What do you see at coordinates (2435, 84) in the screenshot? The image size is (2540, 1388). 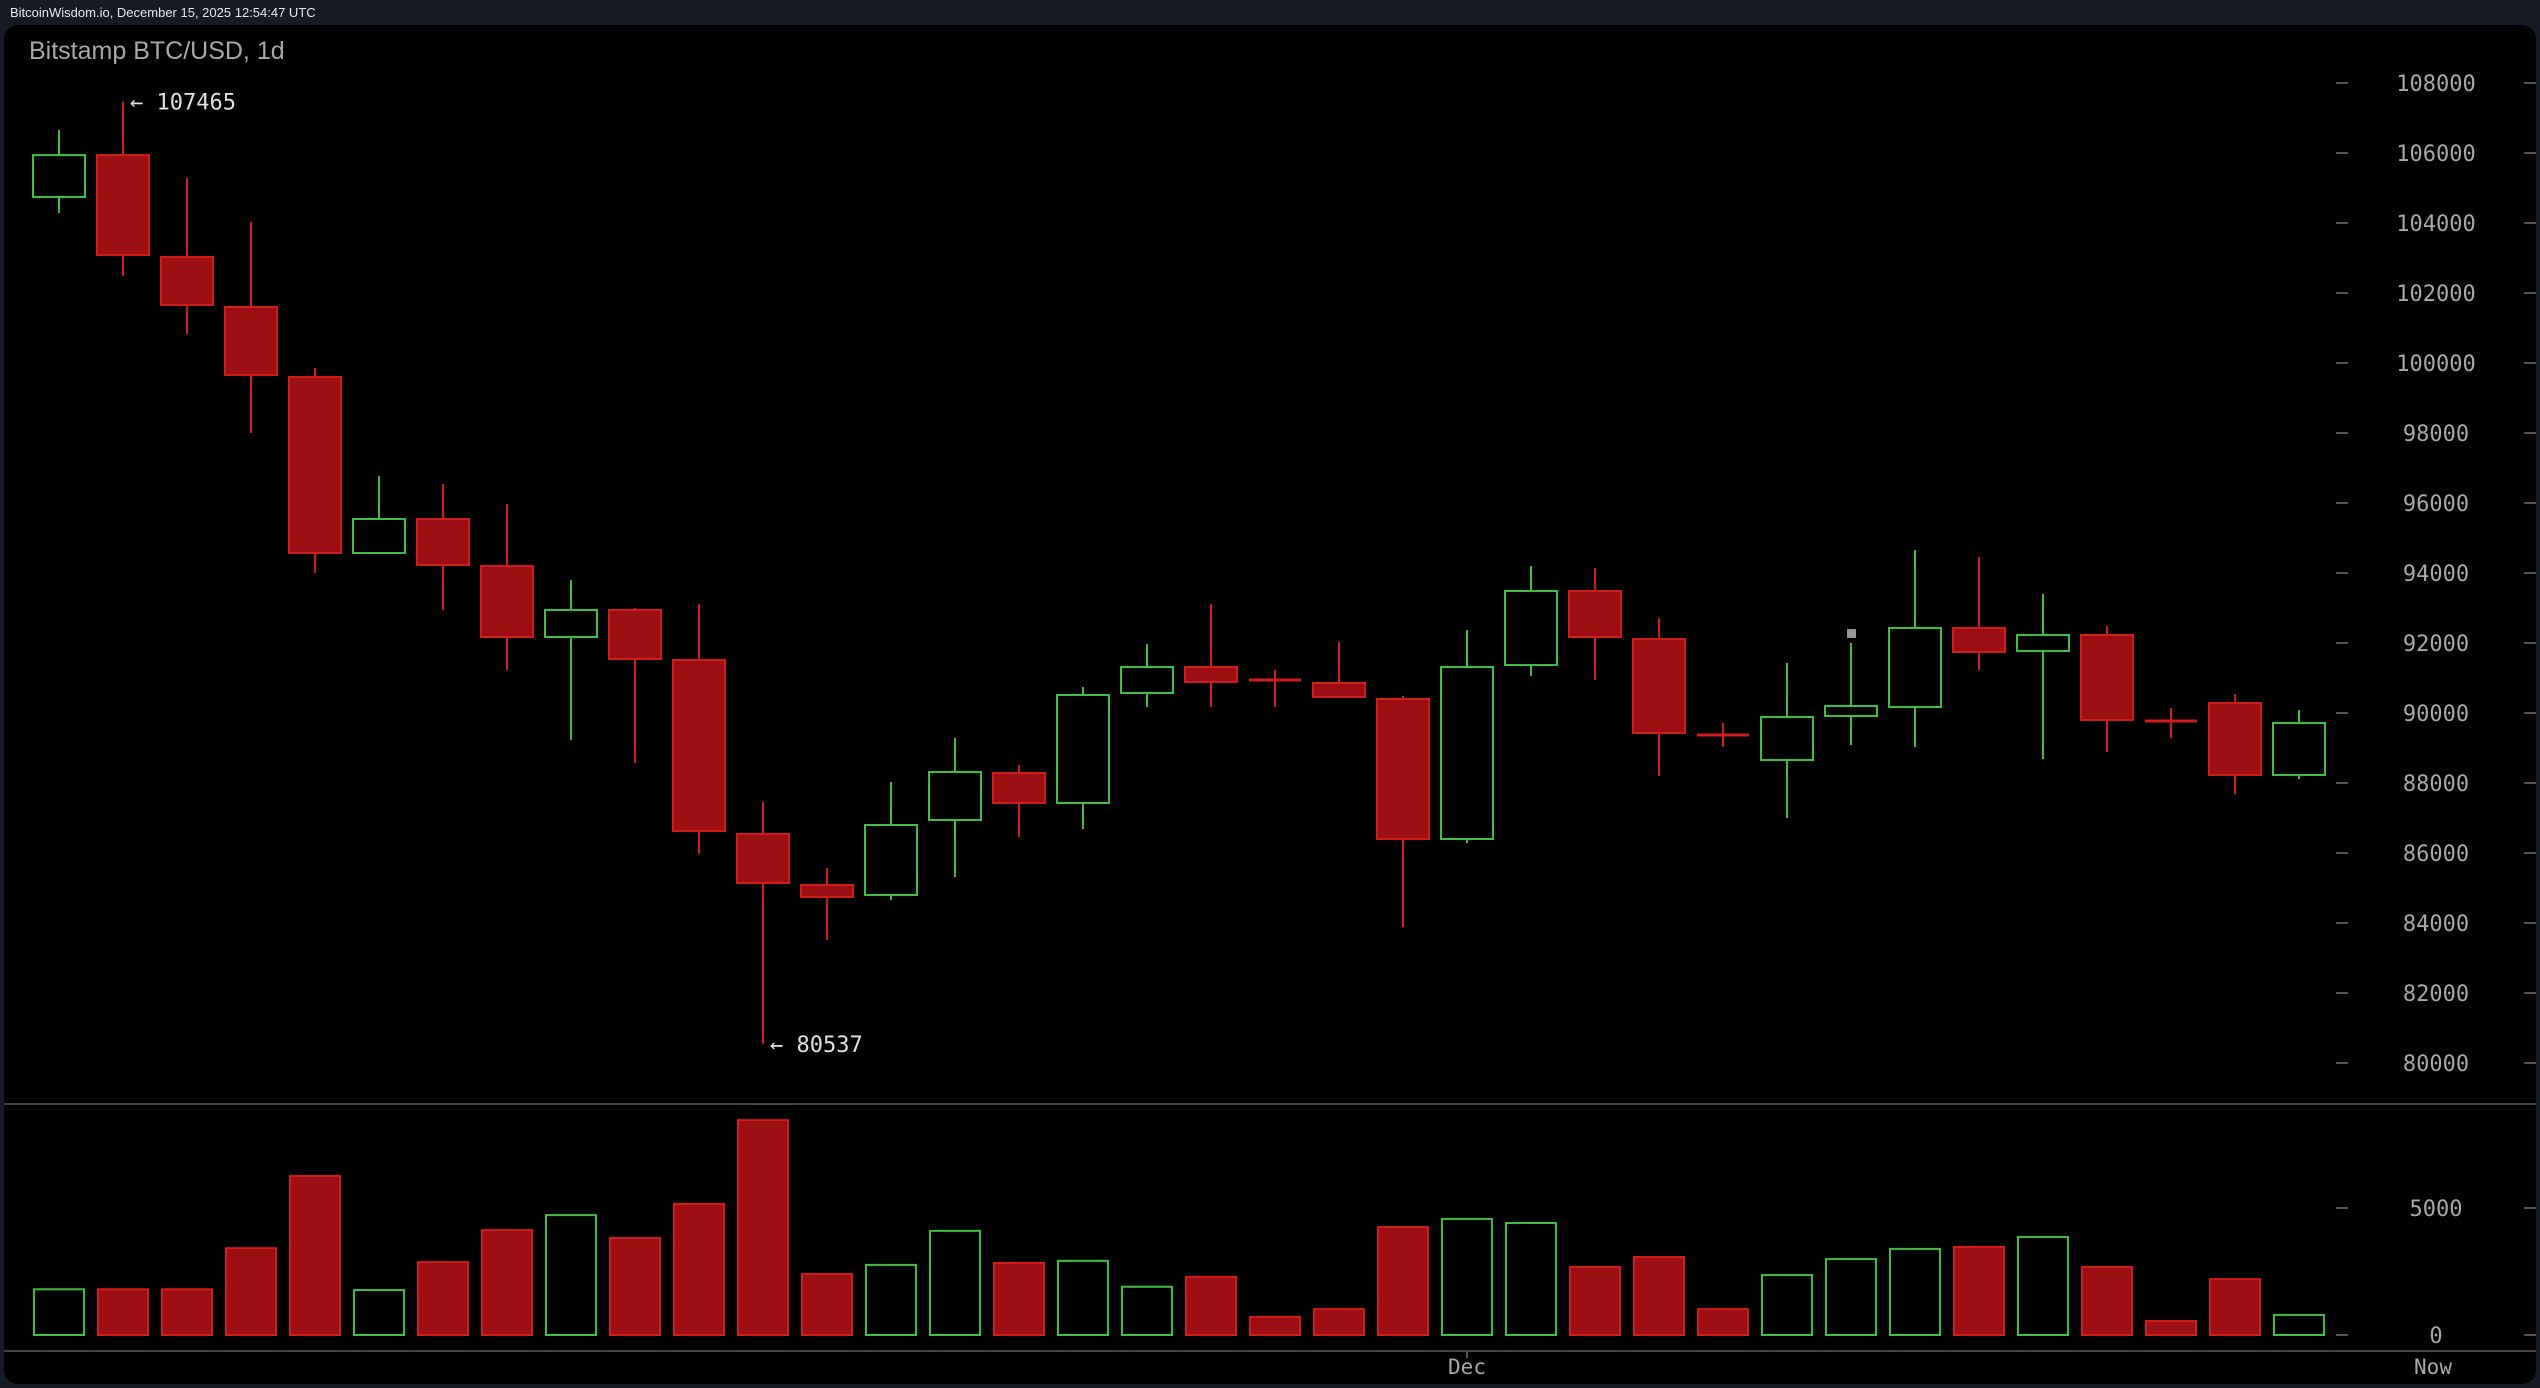 I see `price-tick-label: 108000` at bounding box center [2435, 84].